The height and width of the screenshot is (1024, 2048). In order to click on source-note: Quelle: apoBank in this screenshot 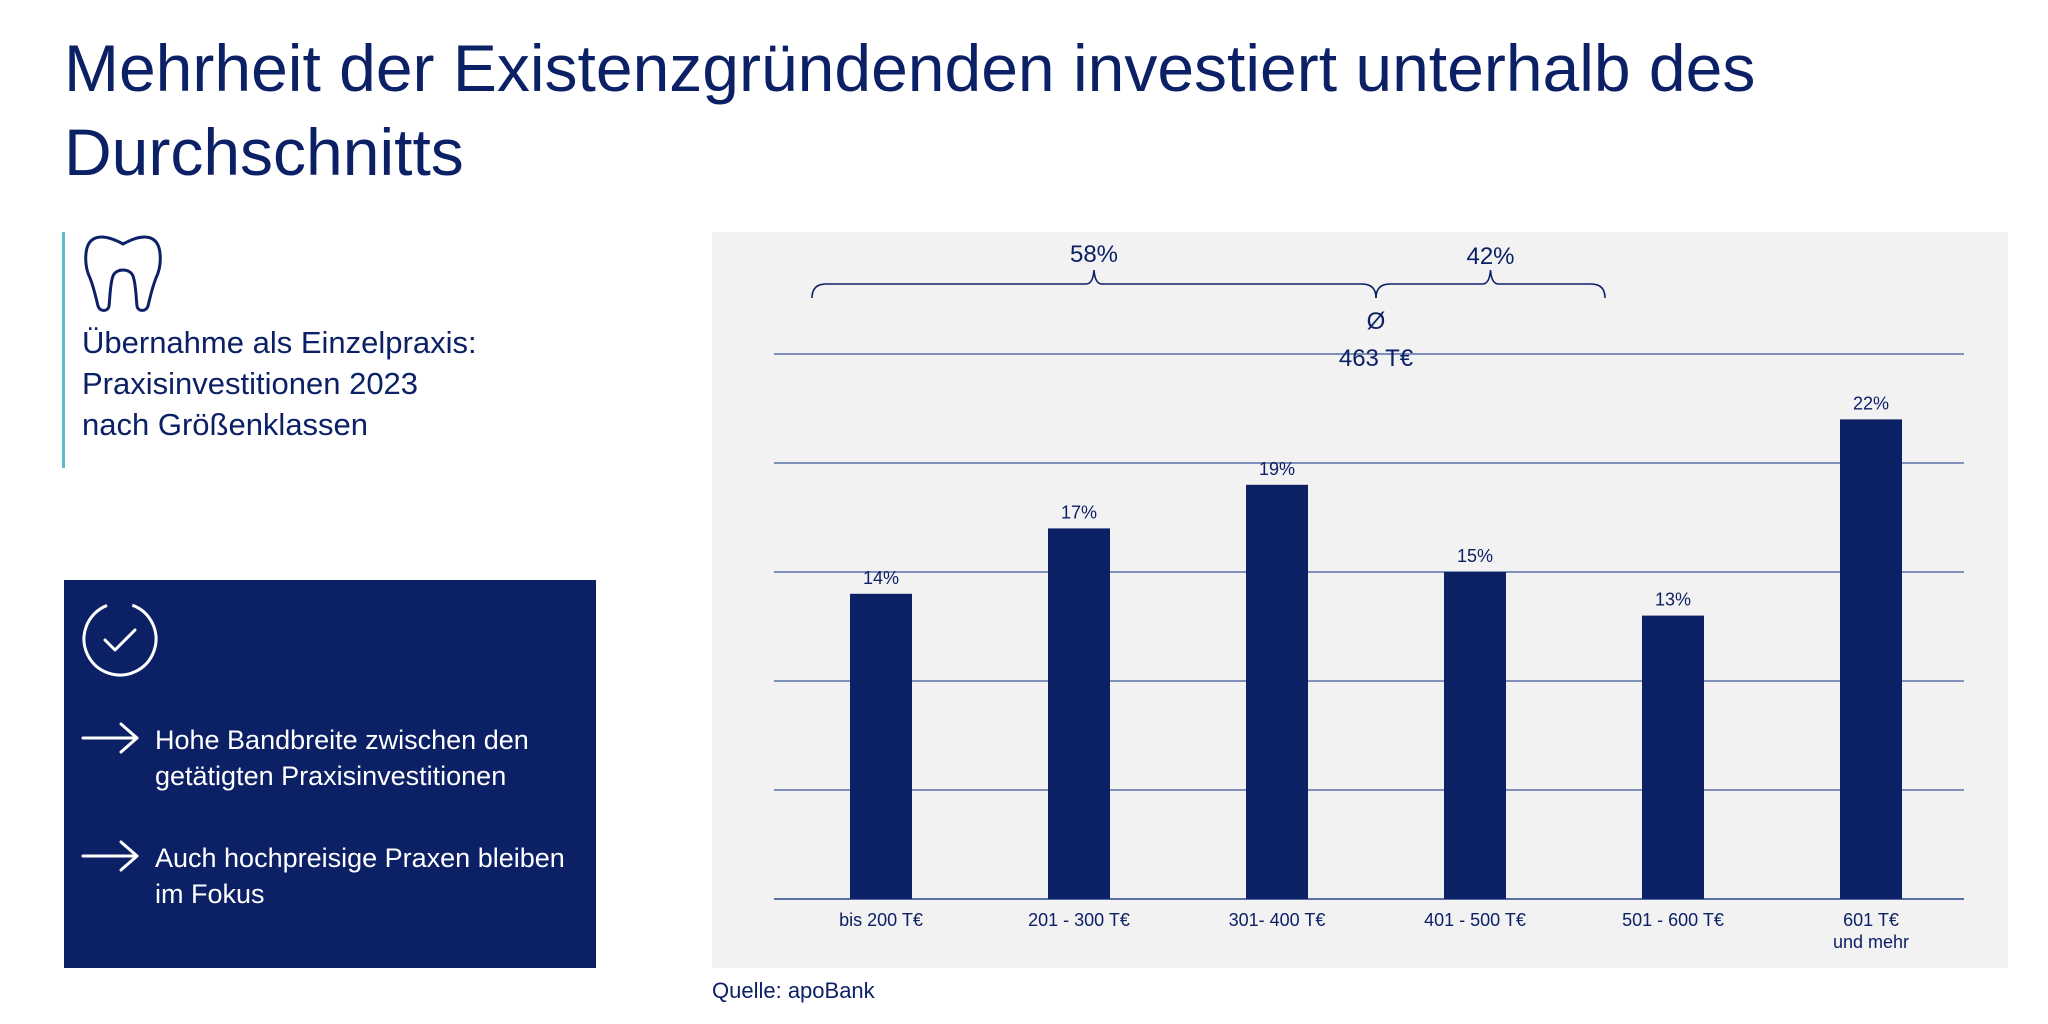, I will do `click(793, 990)`.